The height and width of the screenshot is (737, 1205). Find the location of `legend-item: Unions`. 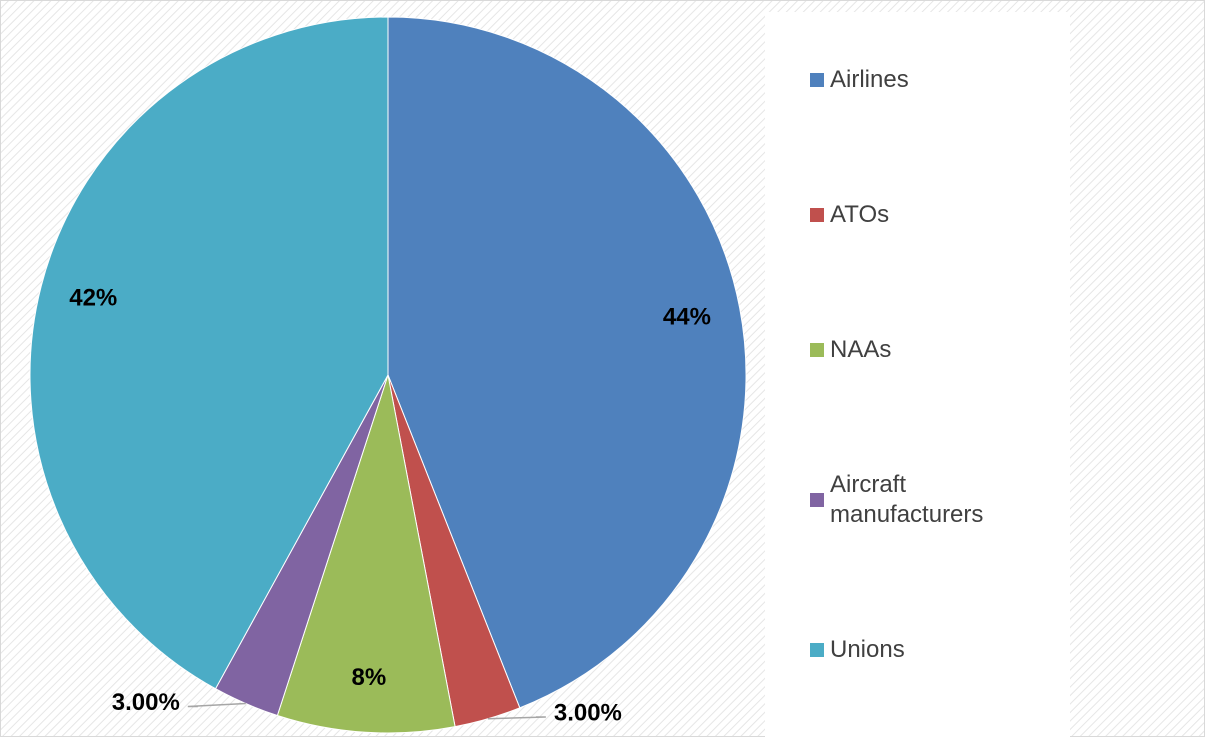

legend-item: Unions is located at coordinates (917, 650).